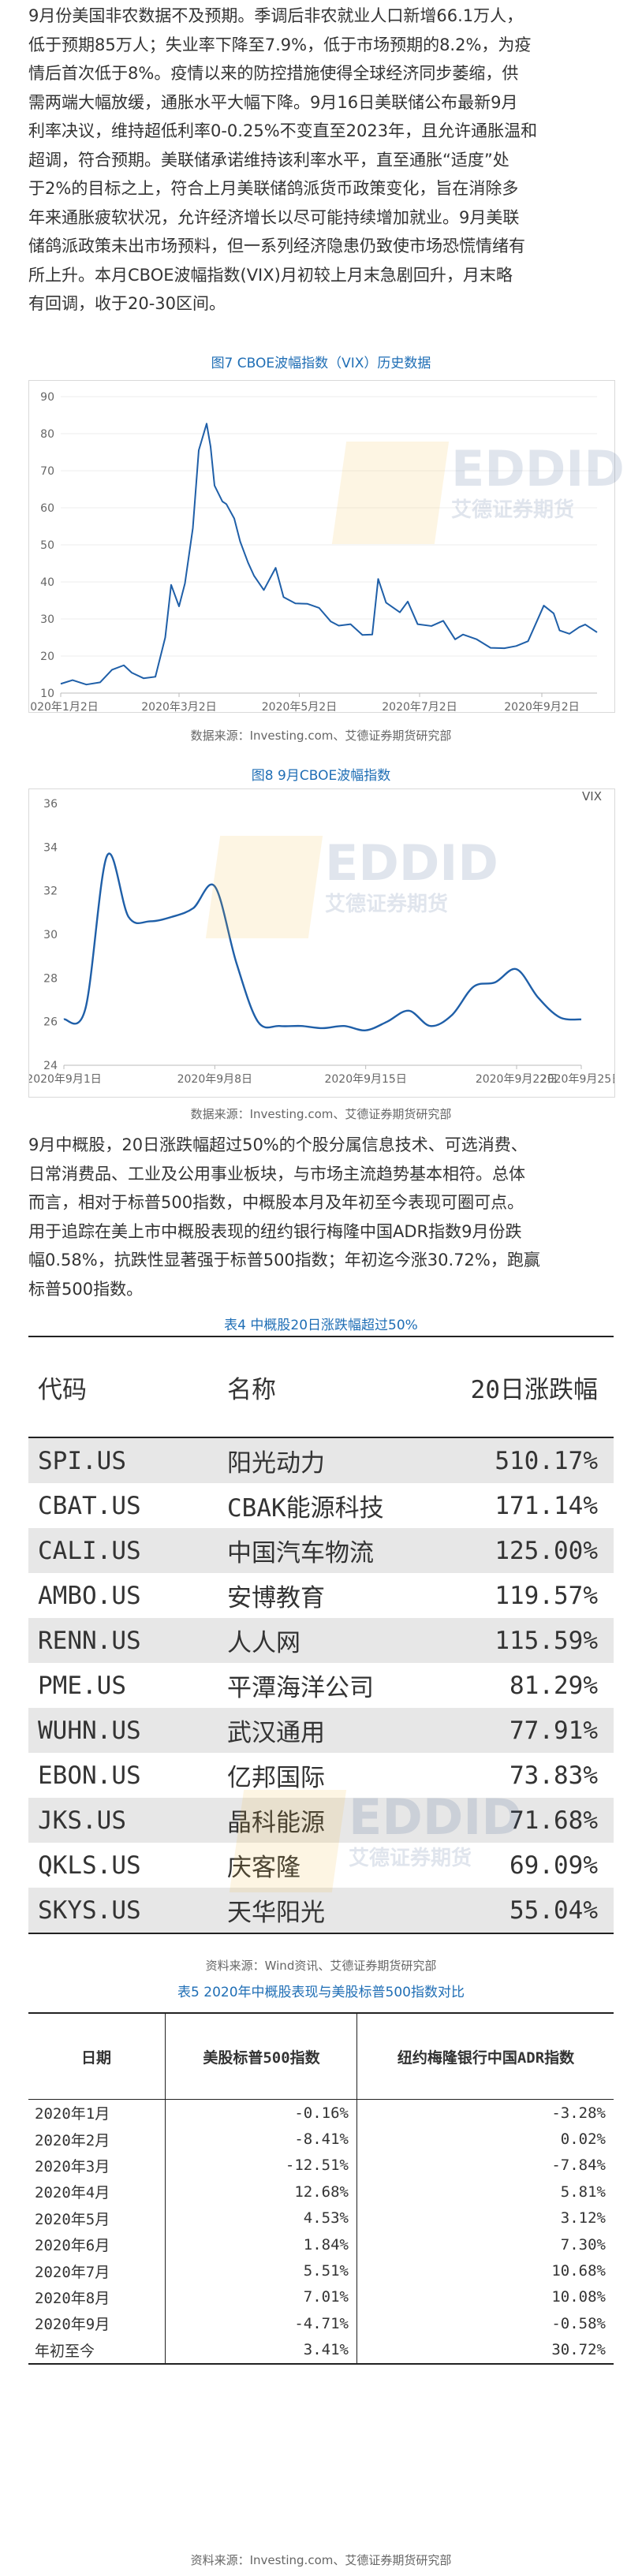 Image resolution: width=642 pixels, height=2576 pixels. Describe the element at coordinates (273, 188) in the screenshot. I see `paragraph-line: 于2%的目标之上，符合上月美联储鸽派货币政策变化，旨在消除多` at that location.